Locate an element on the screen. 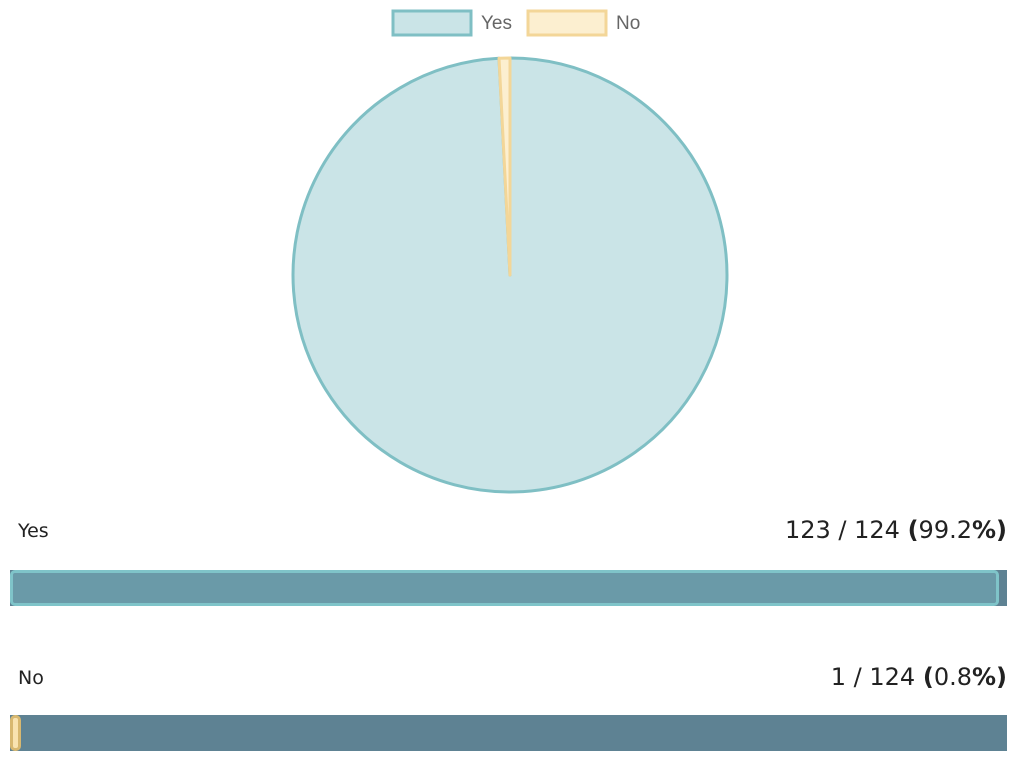  result-percent-sign-no: % is located at coordinates (984, 677).